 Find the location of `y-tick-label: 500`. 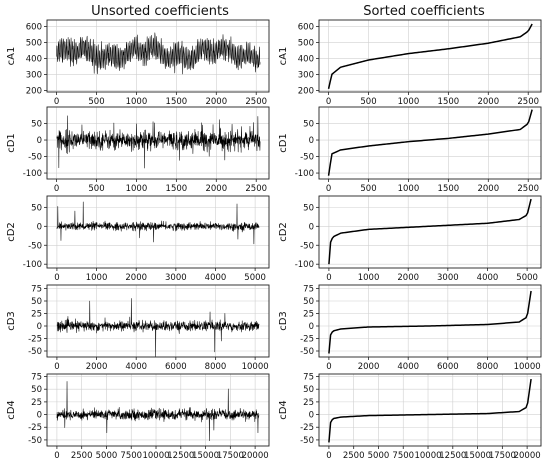

y-tick-label: 500 is located at coordinates (34, 43).